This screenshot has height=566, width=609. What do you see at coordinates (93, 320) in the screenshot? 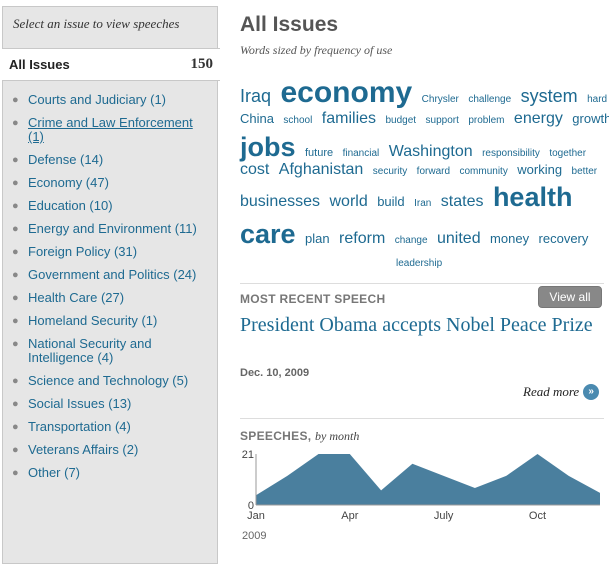
I see `issue-label: Homeland Security (1)` at bounding box center [93, 320].